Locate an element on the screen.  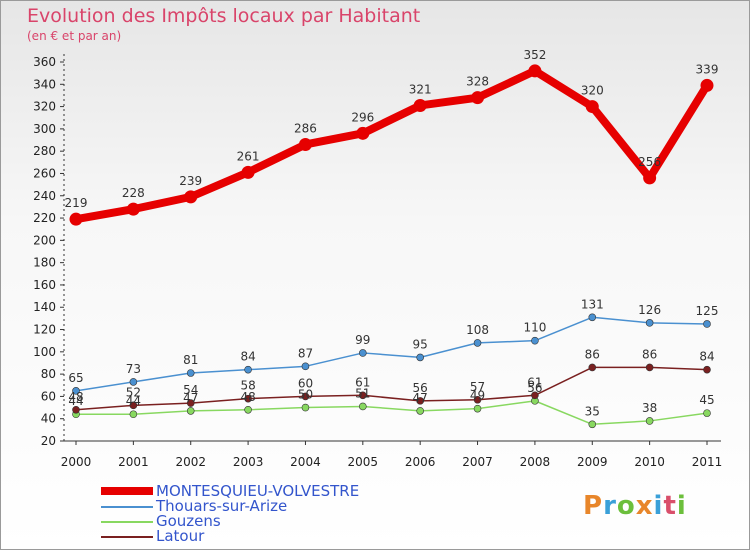
y-tick-label: 140 is located at coordinates (44, 307).